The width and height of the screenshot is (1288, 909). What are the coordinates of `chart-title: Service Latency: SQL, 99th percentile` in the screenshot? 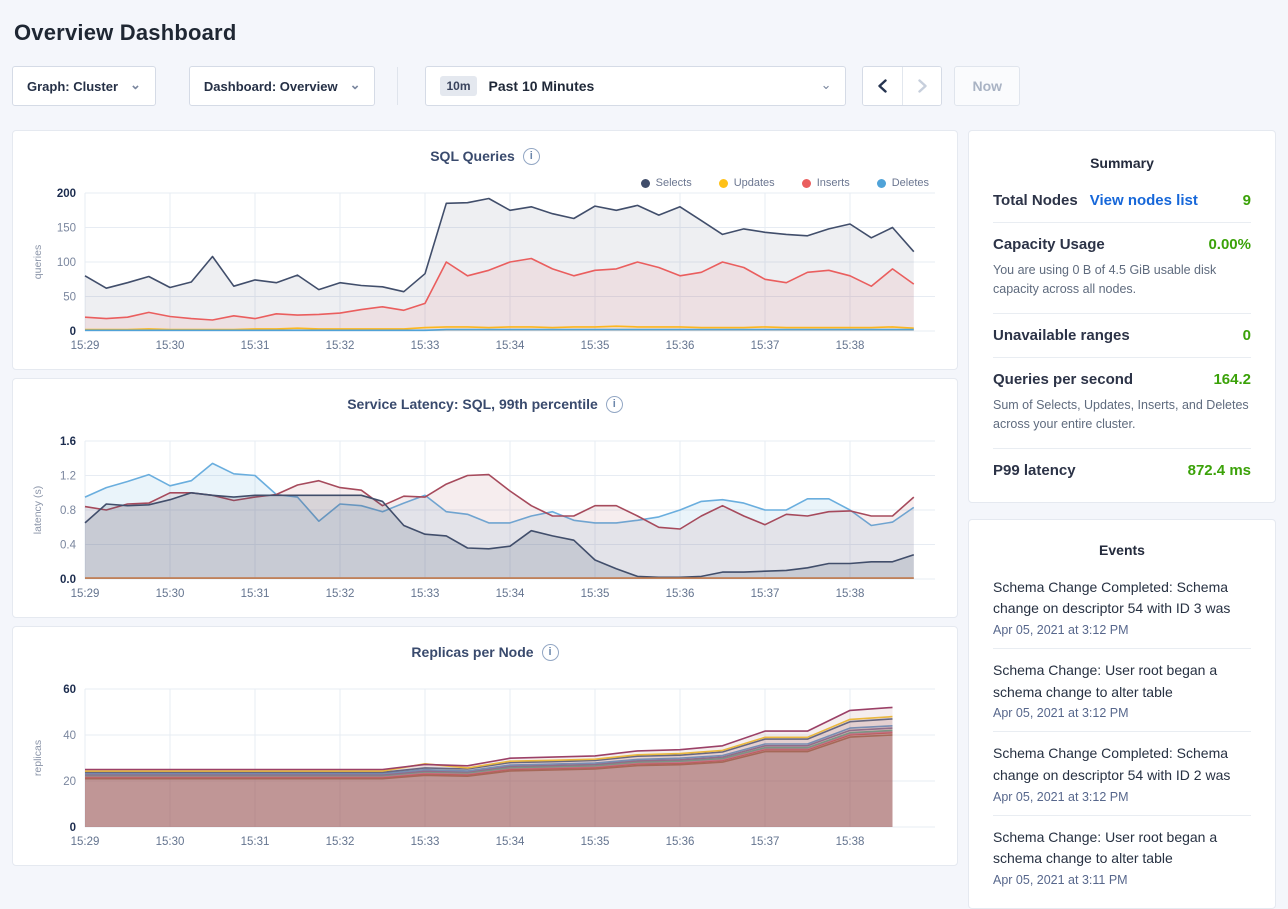 It's located at (472, 404).